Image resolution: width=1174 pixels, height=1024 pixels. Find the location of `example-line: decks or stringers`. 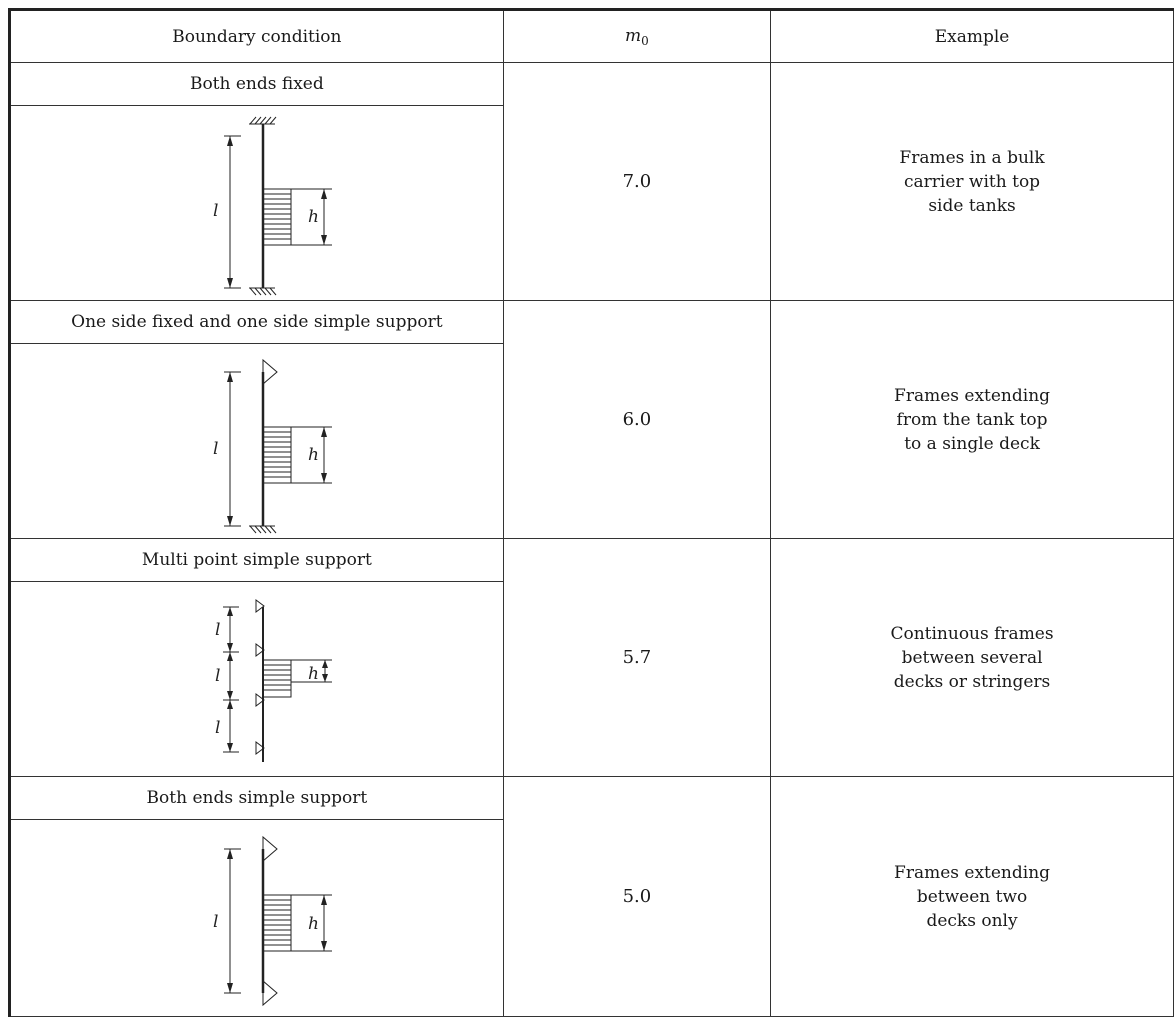

example-line: decks or stringers is located at coordinates (972, 681).